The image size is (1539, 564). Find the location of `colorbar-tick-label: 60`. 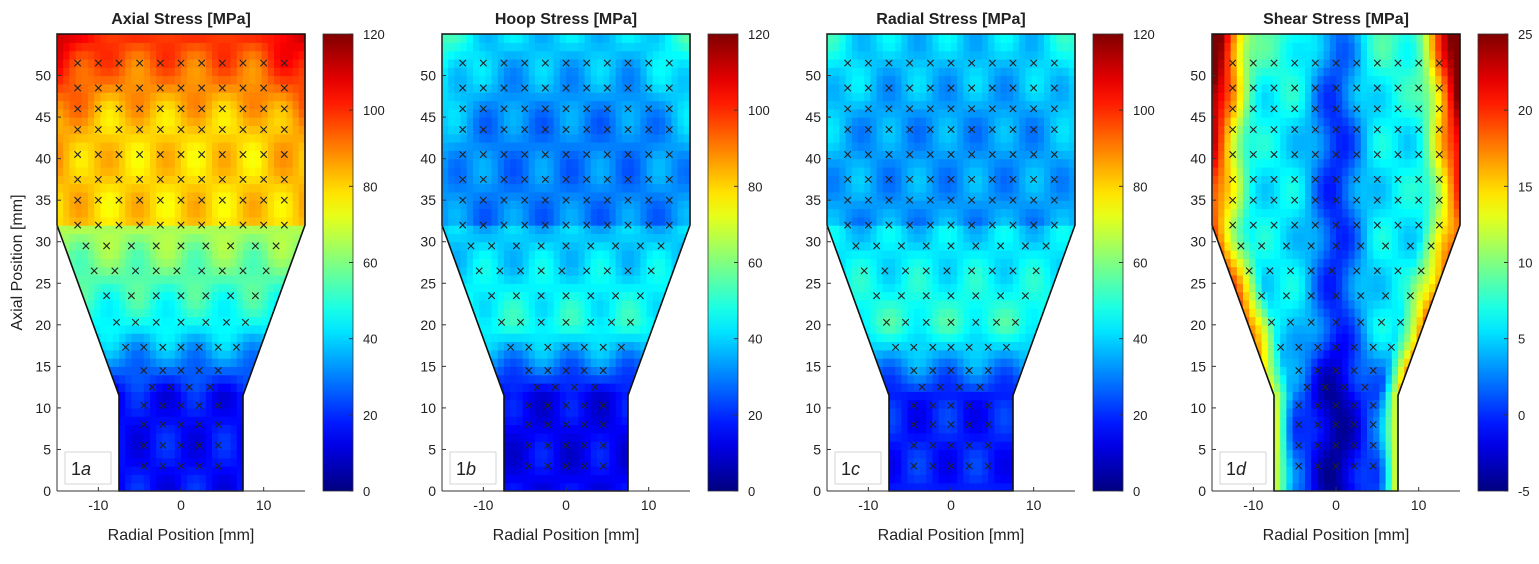

colorbar-tick-label: 60 is located at coordinates (370, 263).